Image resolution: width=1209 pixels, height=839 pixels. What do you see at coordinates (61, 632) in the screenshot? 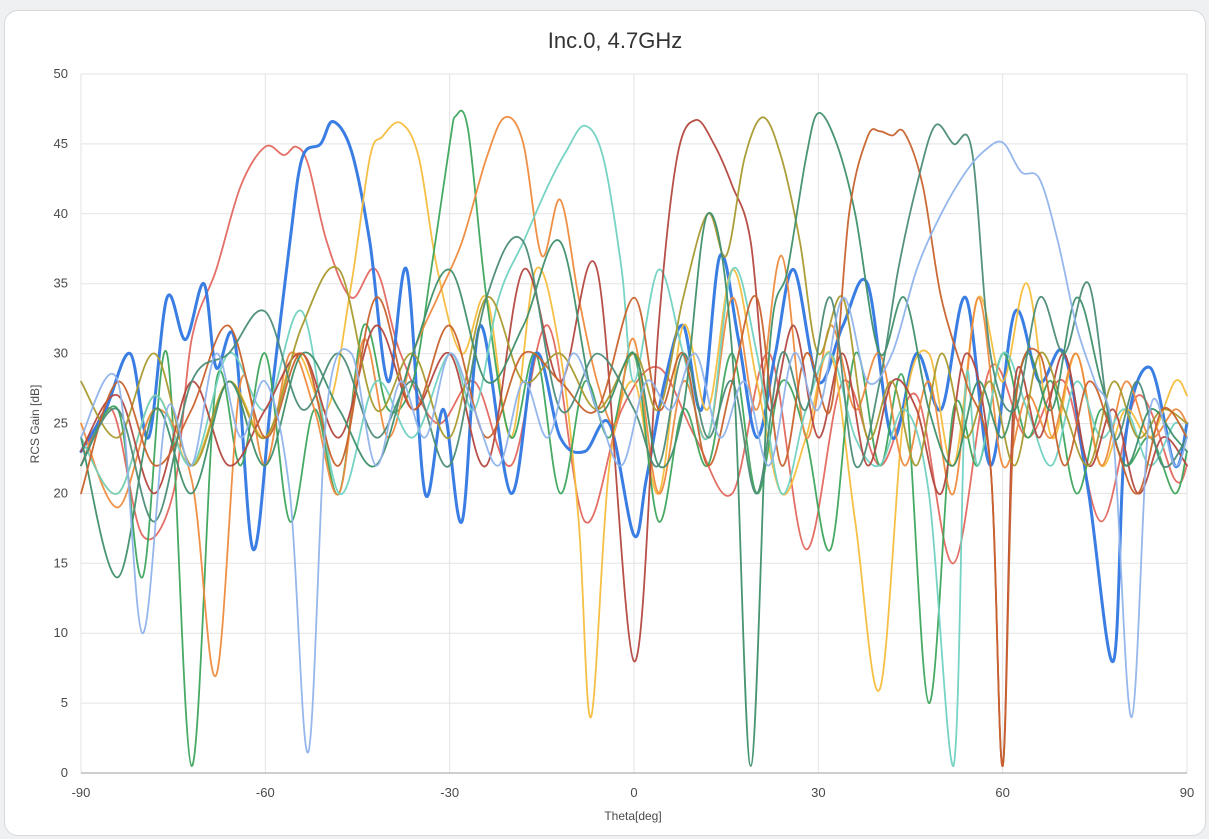
I see `y-tick-label: 10` at bounding box center [61, 632].